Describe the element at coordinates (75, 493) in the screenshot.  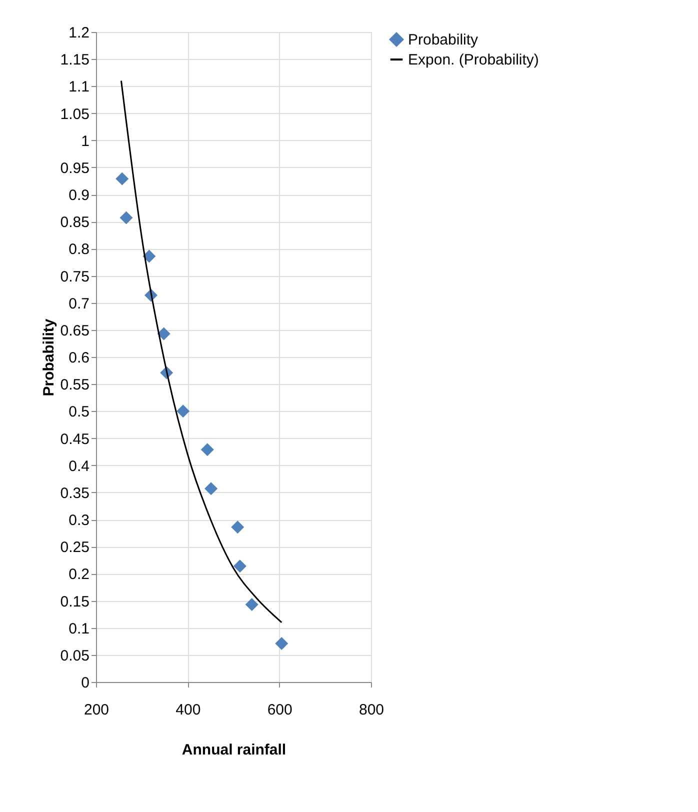
I see `y-tick-label: 0.35` at that location.